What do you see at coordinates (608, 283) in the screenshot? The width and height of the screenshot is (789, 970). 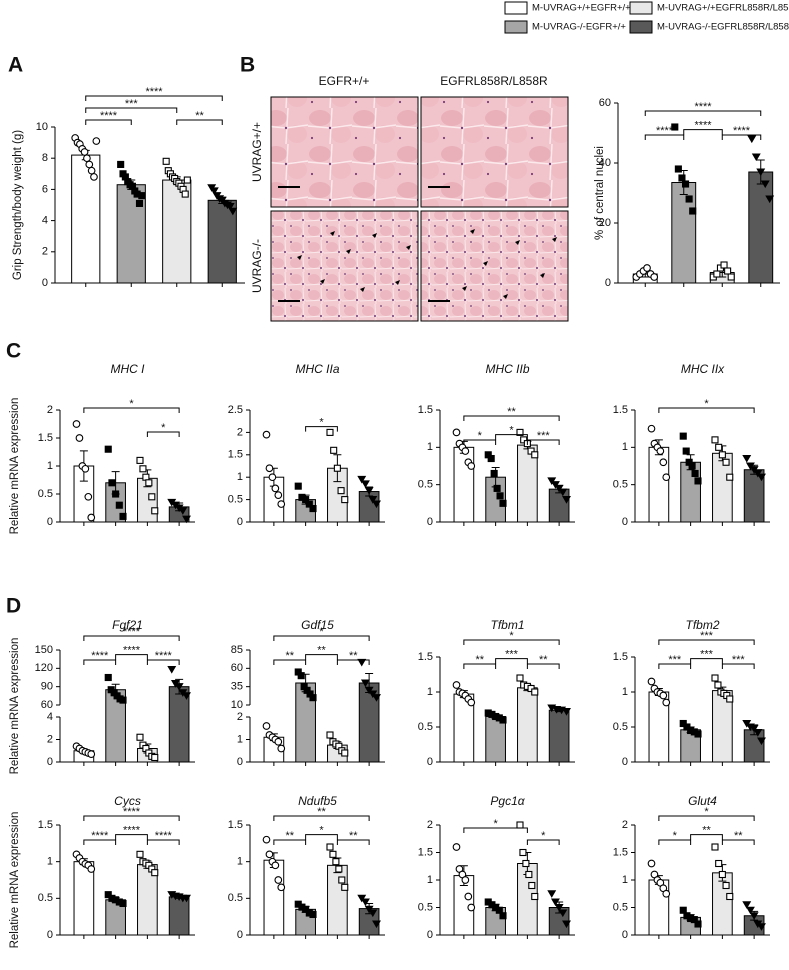 I see `y-tick-label: 0` at bounding box center [608, 283].